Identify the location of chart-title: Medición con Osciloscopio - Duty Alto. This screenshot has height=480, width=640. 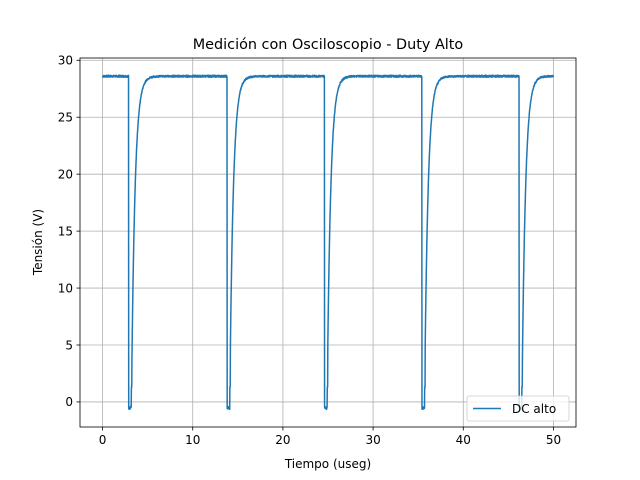
(328, 45).